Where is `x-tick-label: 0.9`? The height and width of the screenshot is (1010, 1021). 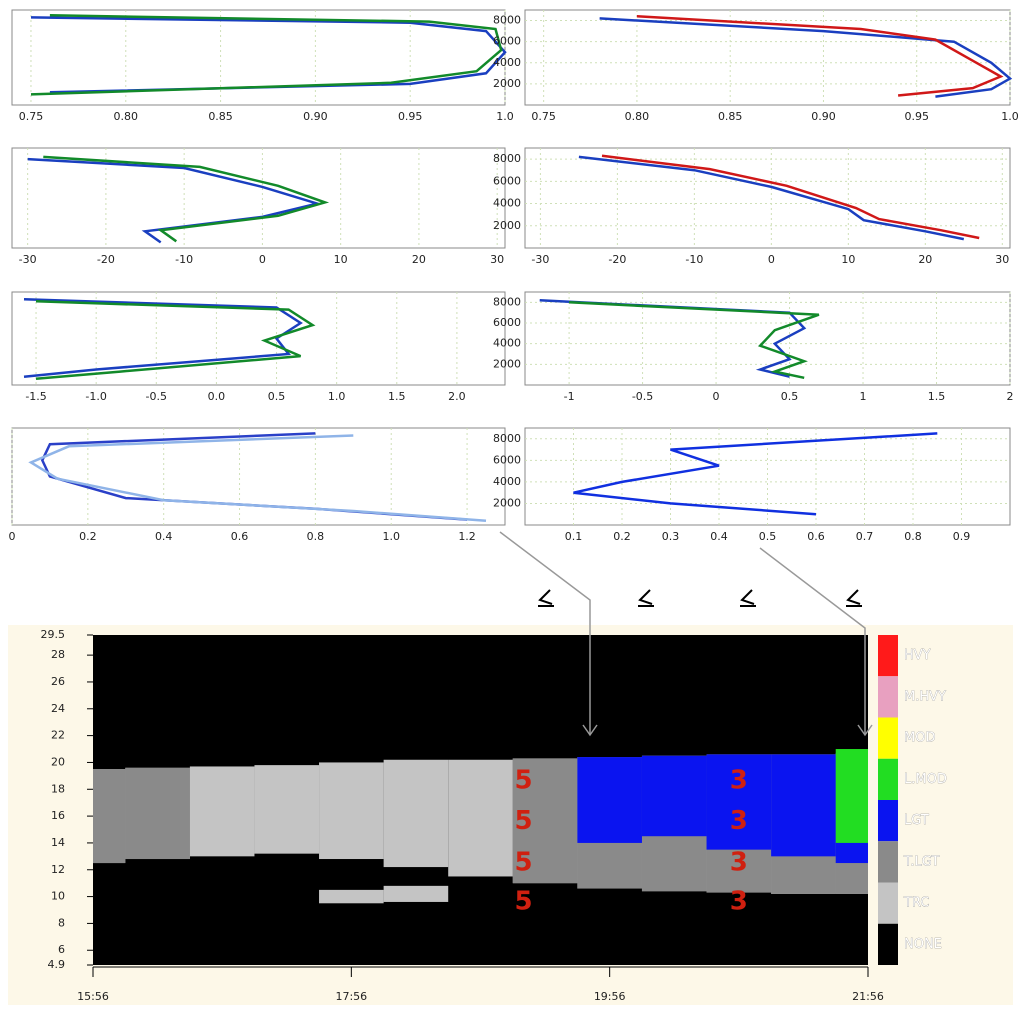
x-tick-label: 0.9 is located at coordinates (962, 536).